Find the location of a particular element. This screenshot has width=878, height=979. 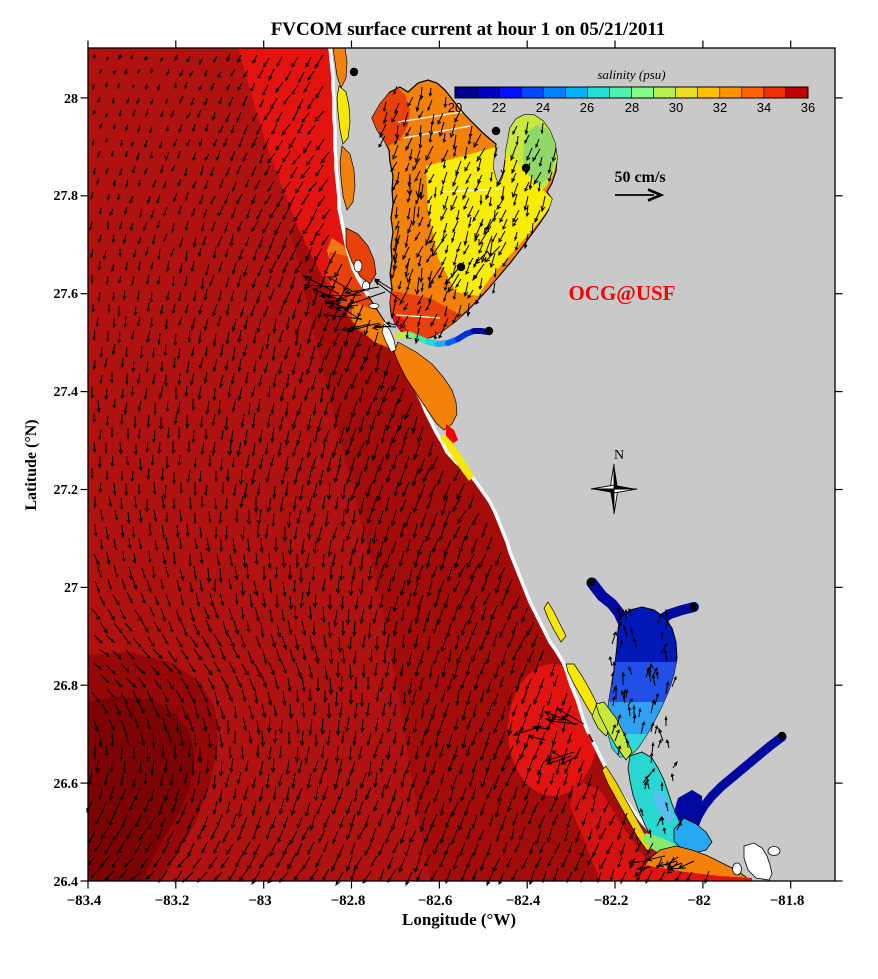

svg-text: 26.4 is located at coordinates (66, 882).